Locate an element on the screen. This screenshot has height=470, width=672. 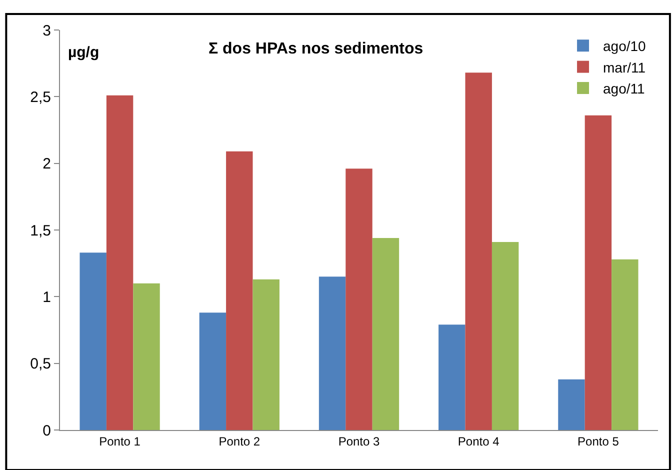
legend-label: mar/11 is located at coordinates (624, 67).